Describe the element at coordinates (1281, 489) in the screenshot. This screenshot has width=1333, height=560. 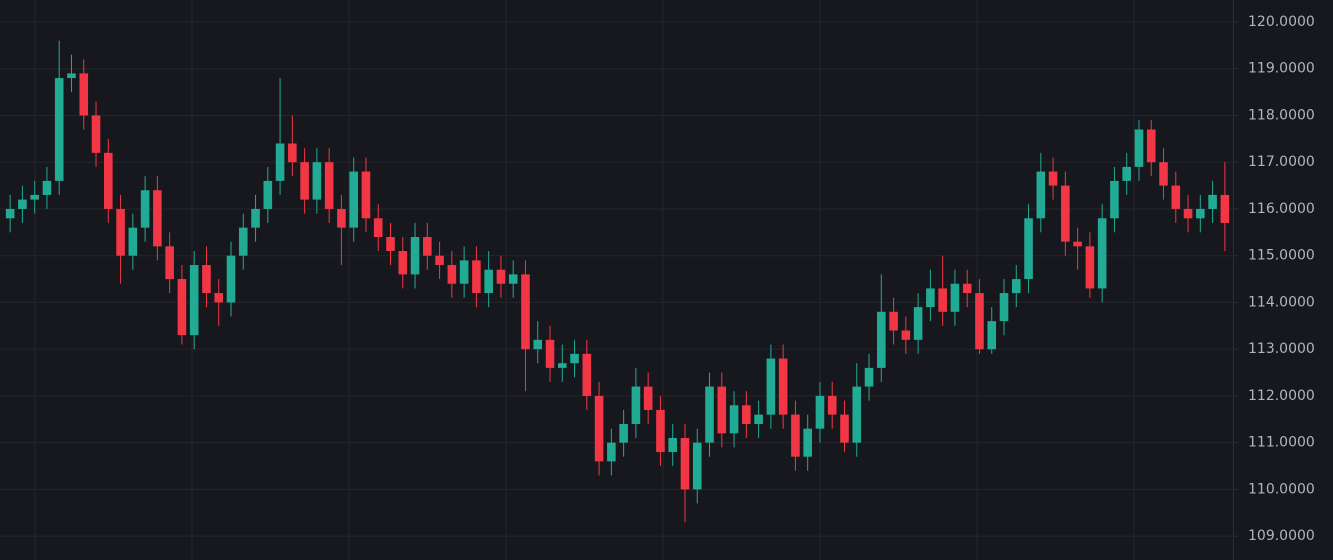
I see `y-tick-label: 110.0000` at that location.